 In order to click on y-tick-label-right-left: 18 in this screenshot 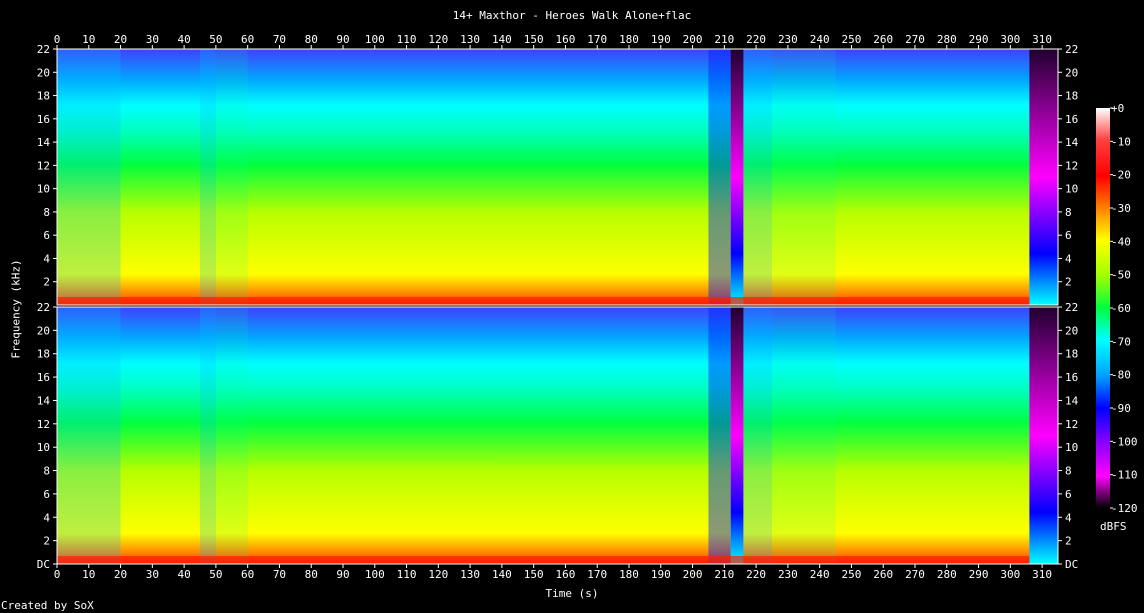, I will do `click(1071, 96)`.